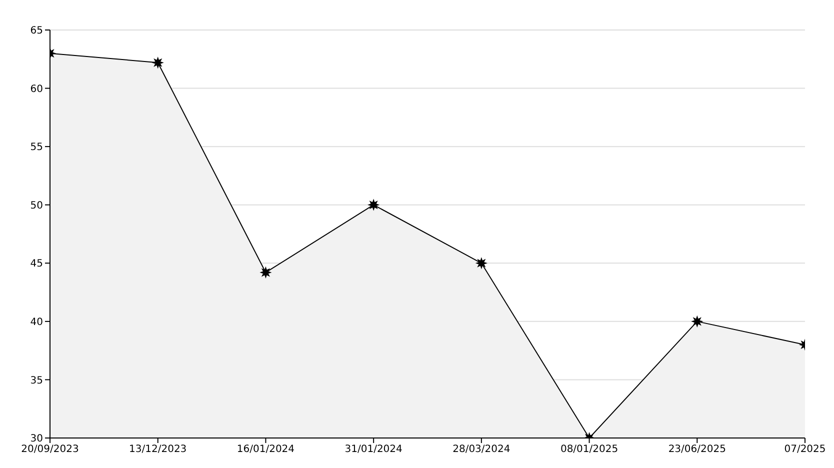 Image resolution: width=834 pixels, height=468 pixels. What do you see at coordinates (36, 31) in the screenshot?
I see `y-tick-label: 65` at bounding box center [36, 31].